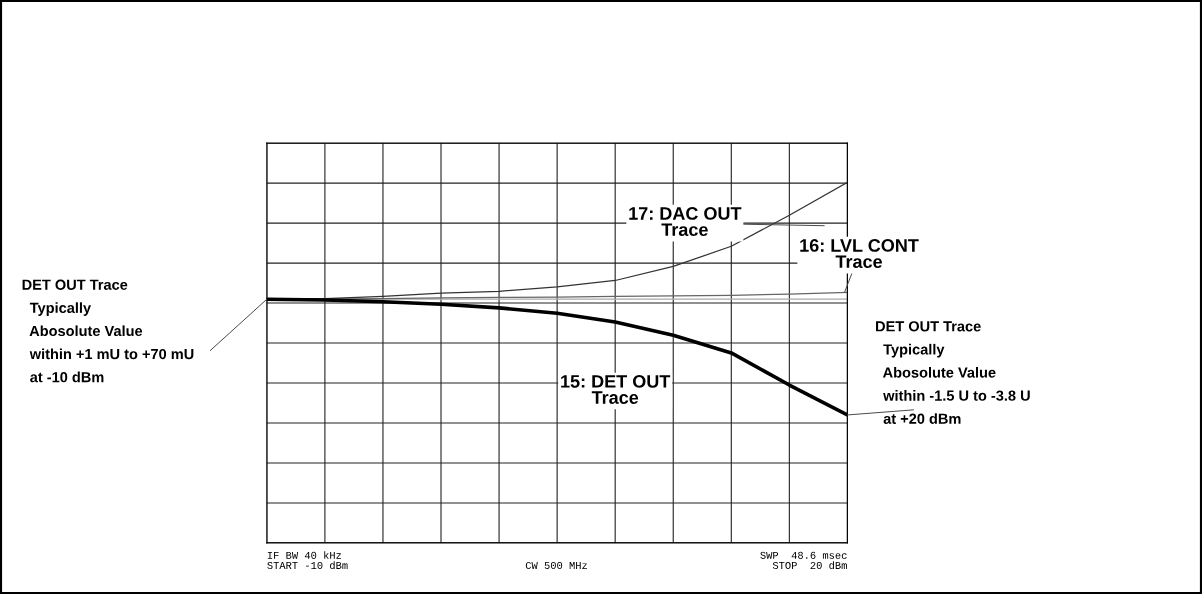 The image size is (1202, 594). What do you see at coordinates (616, 389) in the screenshot?
I see `text: 15: DET OUT Trace` at bounding box center [616, 389].